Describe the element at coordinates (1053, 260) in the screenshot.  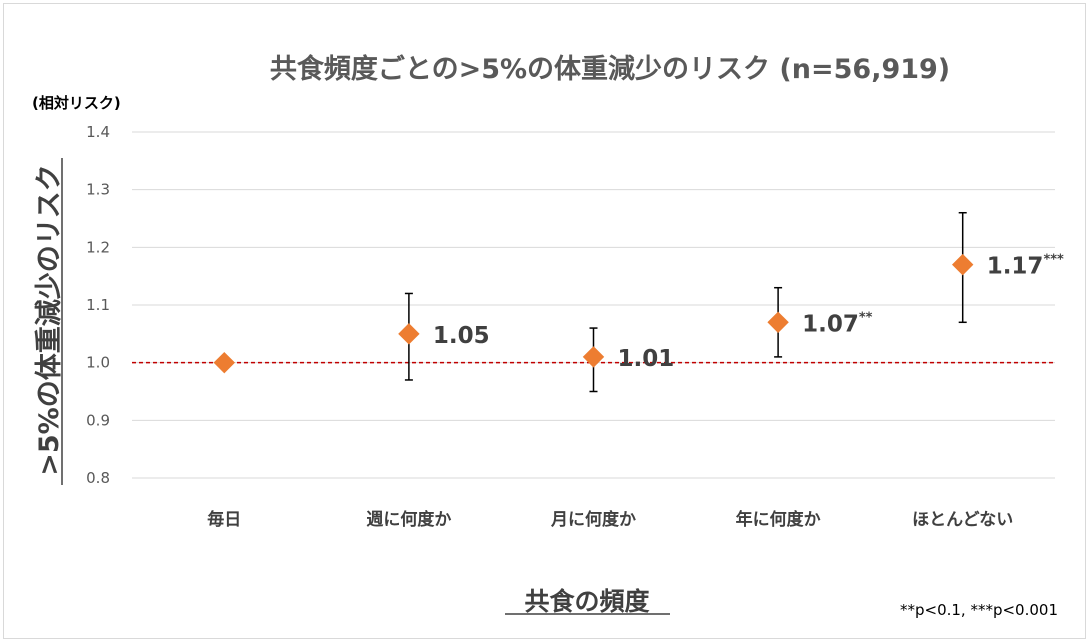
I see `significance-marker: ***` at that location.